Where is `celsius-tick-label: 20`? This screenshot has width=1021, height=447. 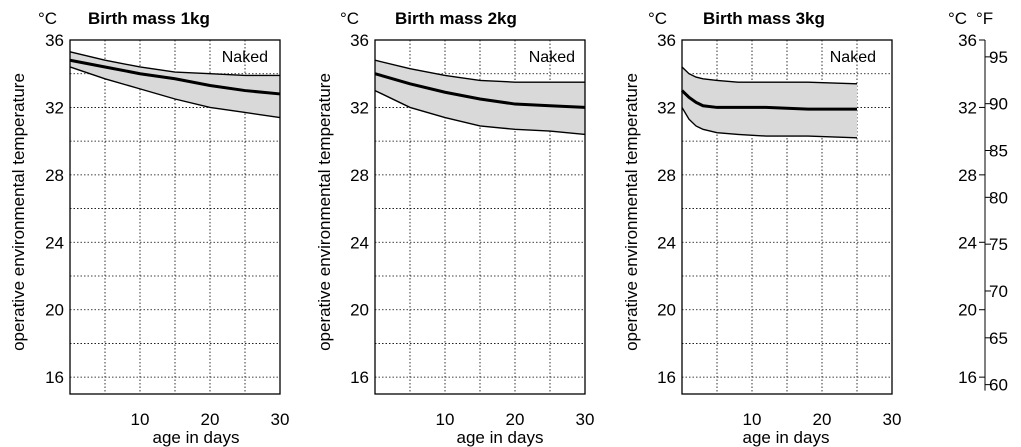 celsius-tick-label: 20 is located at coordinates (967, 310).